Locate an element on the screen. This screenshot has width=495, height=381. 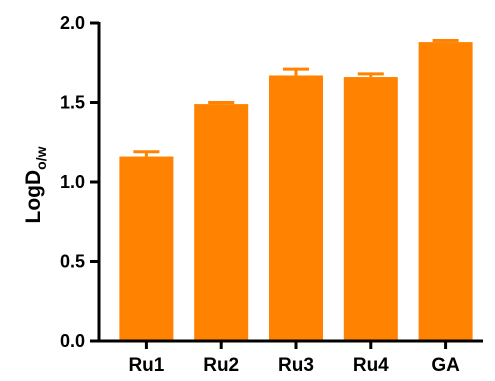
x-tick-label-ga: GA is located at coordinates (445, 365).